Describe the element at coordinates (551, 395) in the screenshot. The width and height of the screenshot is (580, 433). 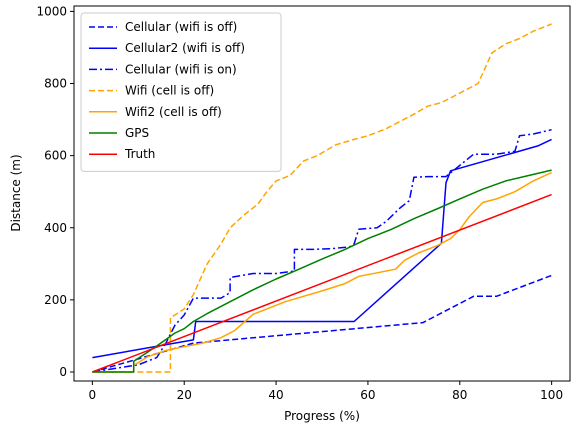
I see `x-tick-label: 100` at that location.